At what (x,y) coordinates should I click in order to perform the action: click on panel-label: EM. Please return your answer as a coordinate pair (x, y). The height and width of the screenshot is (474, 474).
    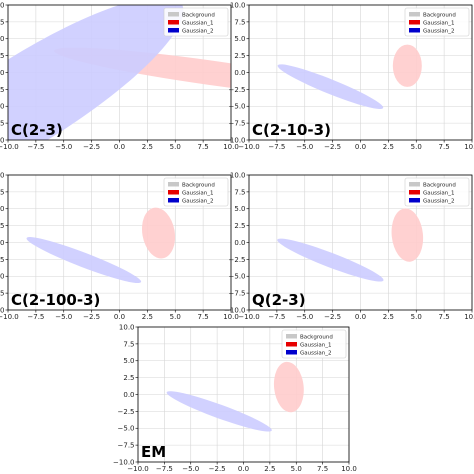
    Looking at the image, I should click on (153, 452).